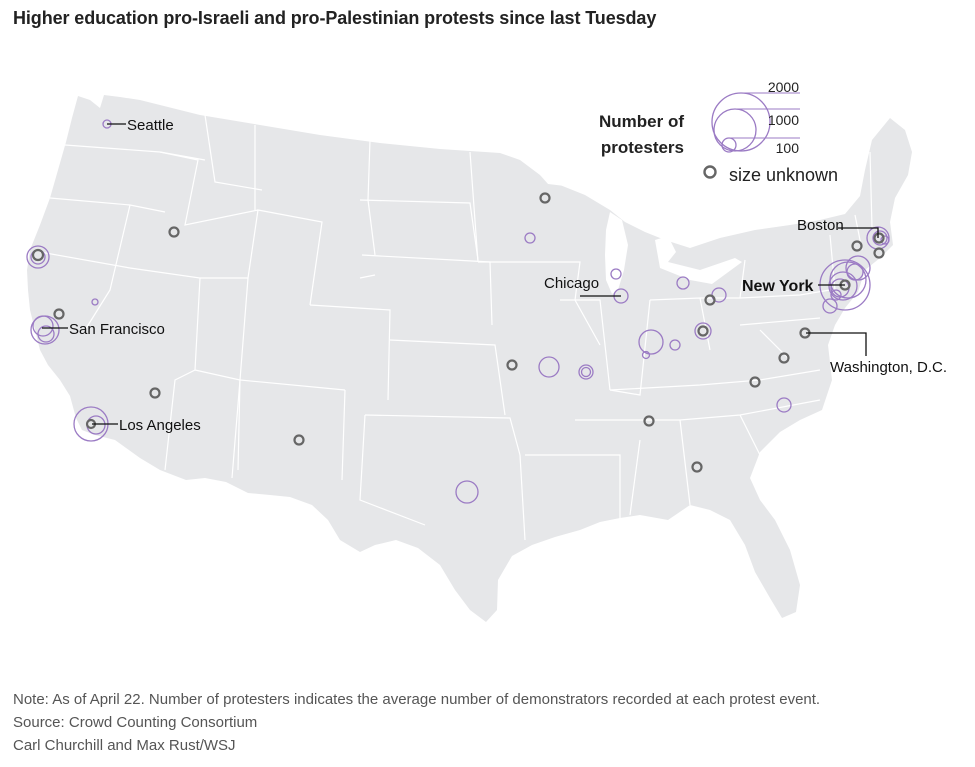  I want to click on legend-label-1000: 1000, so click(783, 120).